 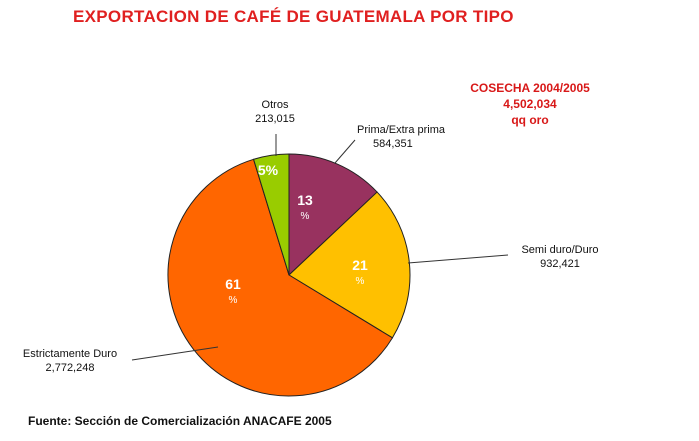 I want to click on slice-percent: 21, so click(x=360, y=265).